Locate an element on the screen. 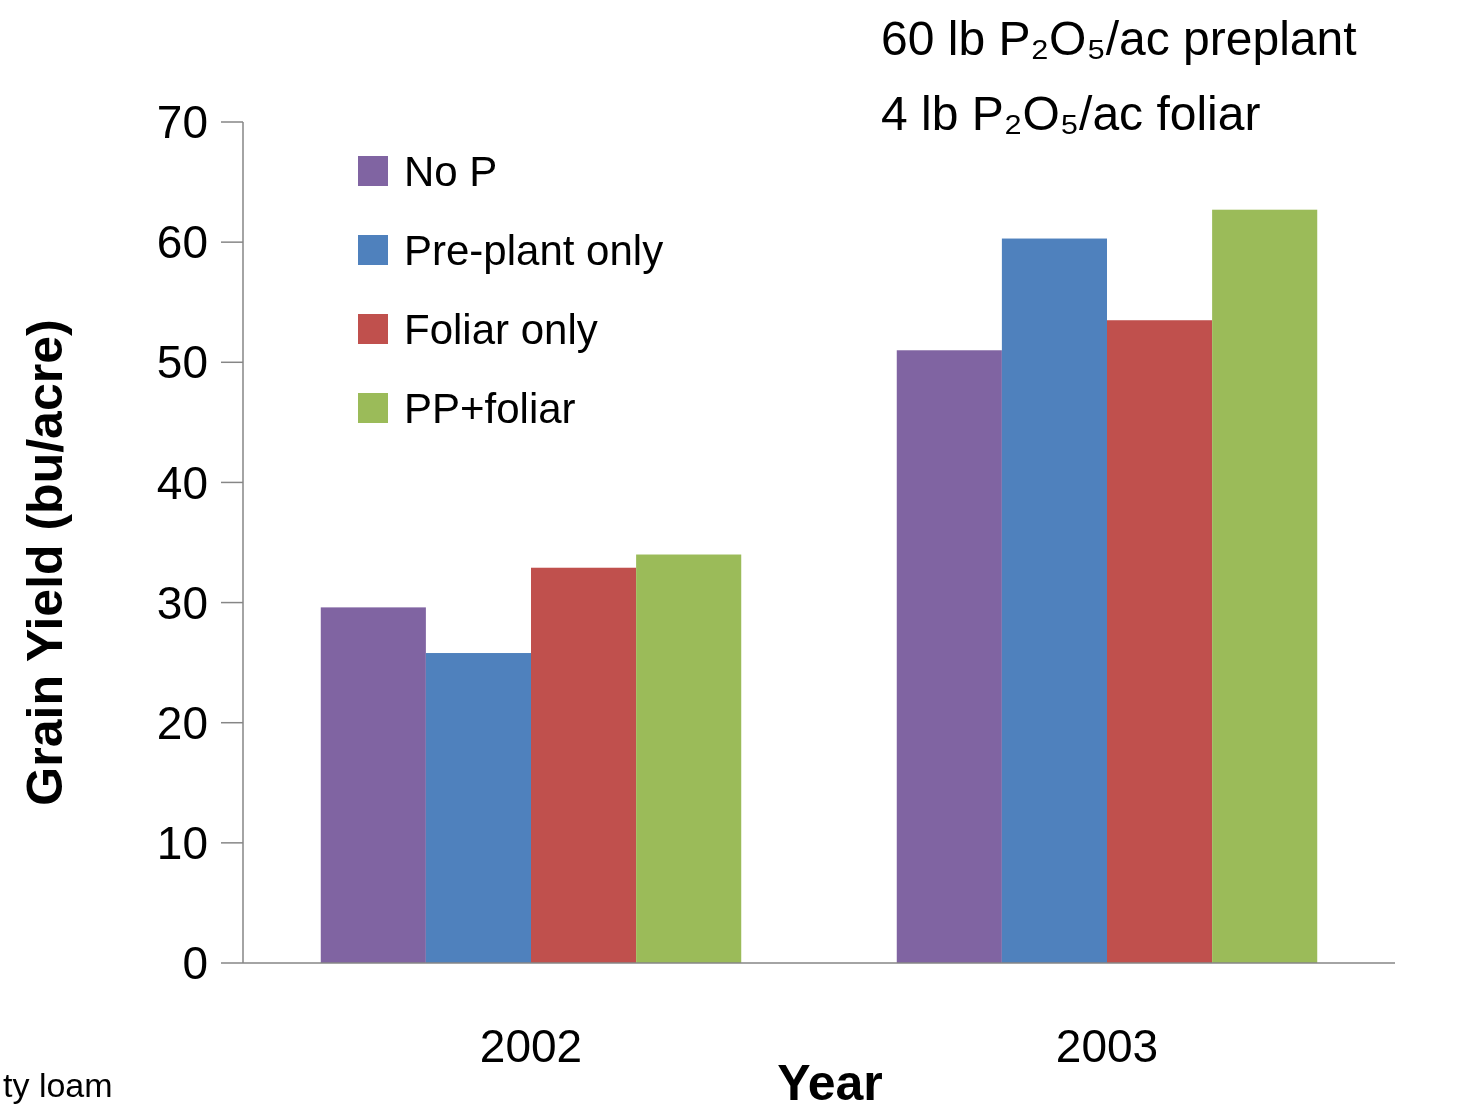 This screenshot has height=1107, width=1472. y-tick-label: 20 is located at coordinates (182, 722).